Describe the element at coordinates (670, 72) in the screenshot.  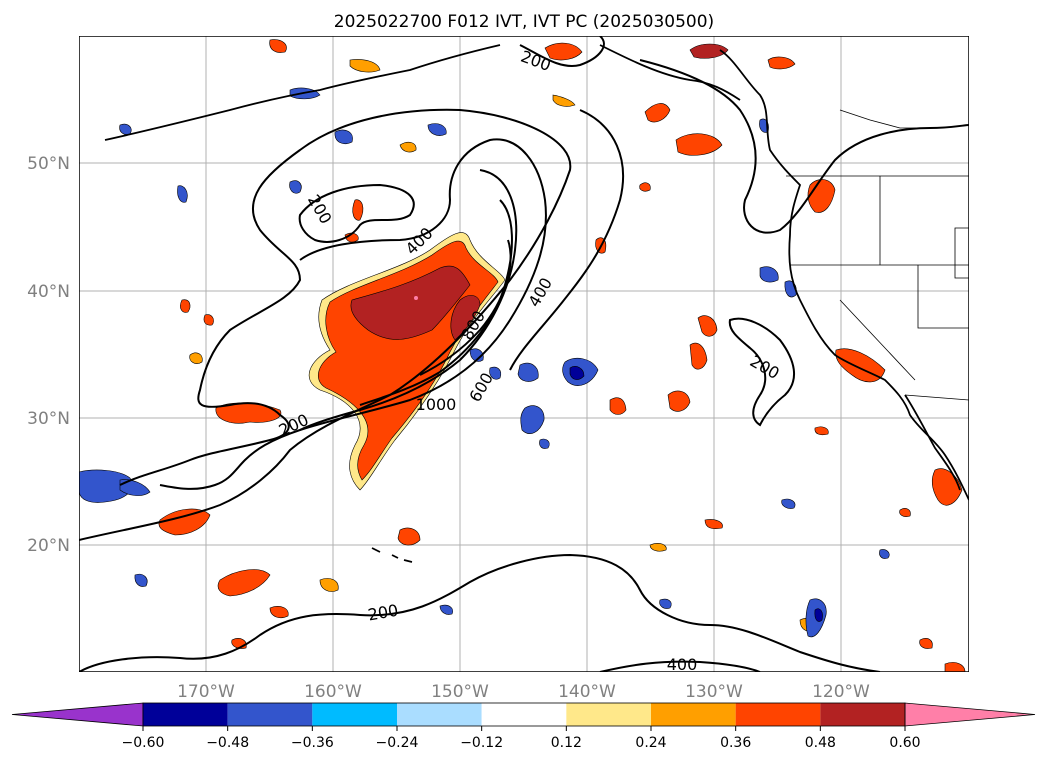
I see `alaska-coast` at that location.